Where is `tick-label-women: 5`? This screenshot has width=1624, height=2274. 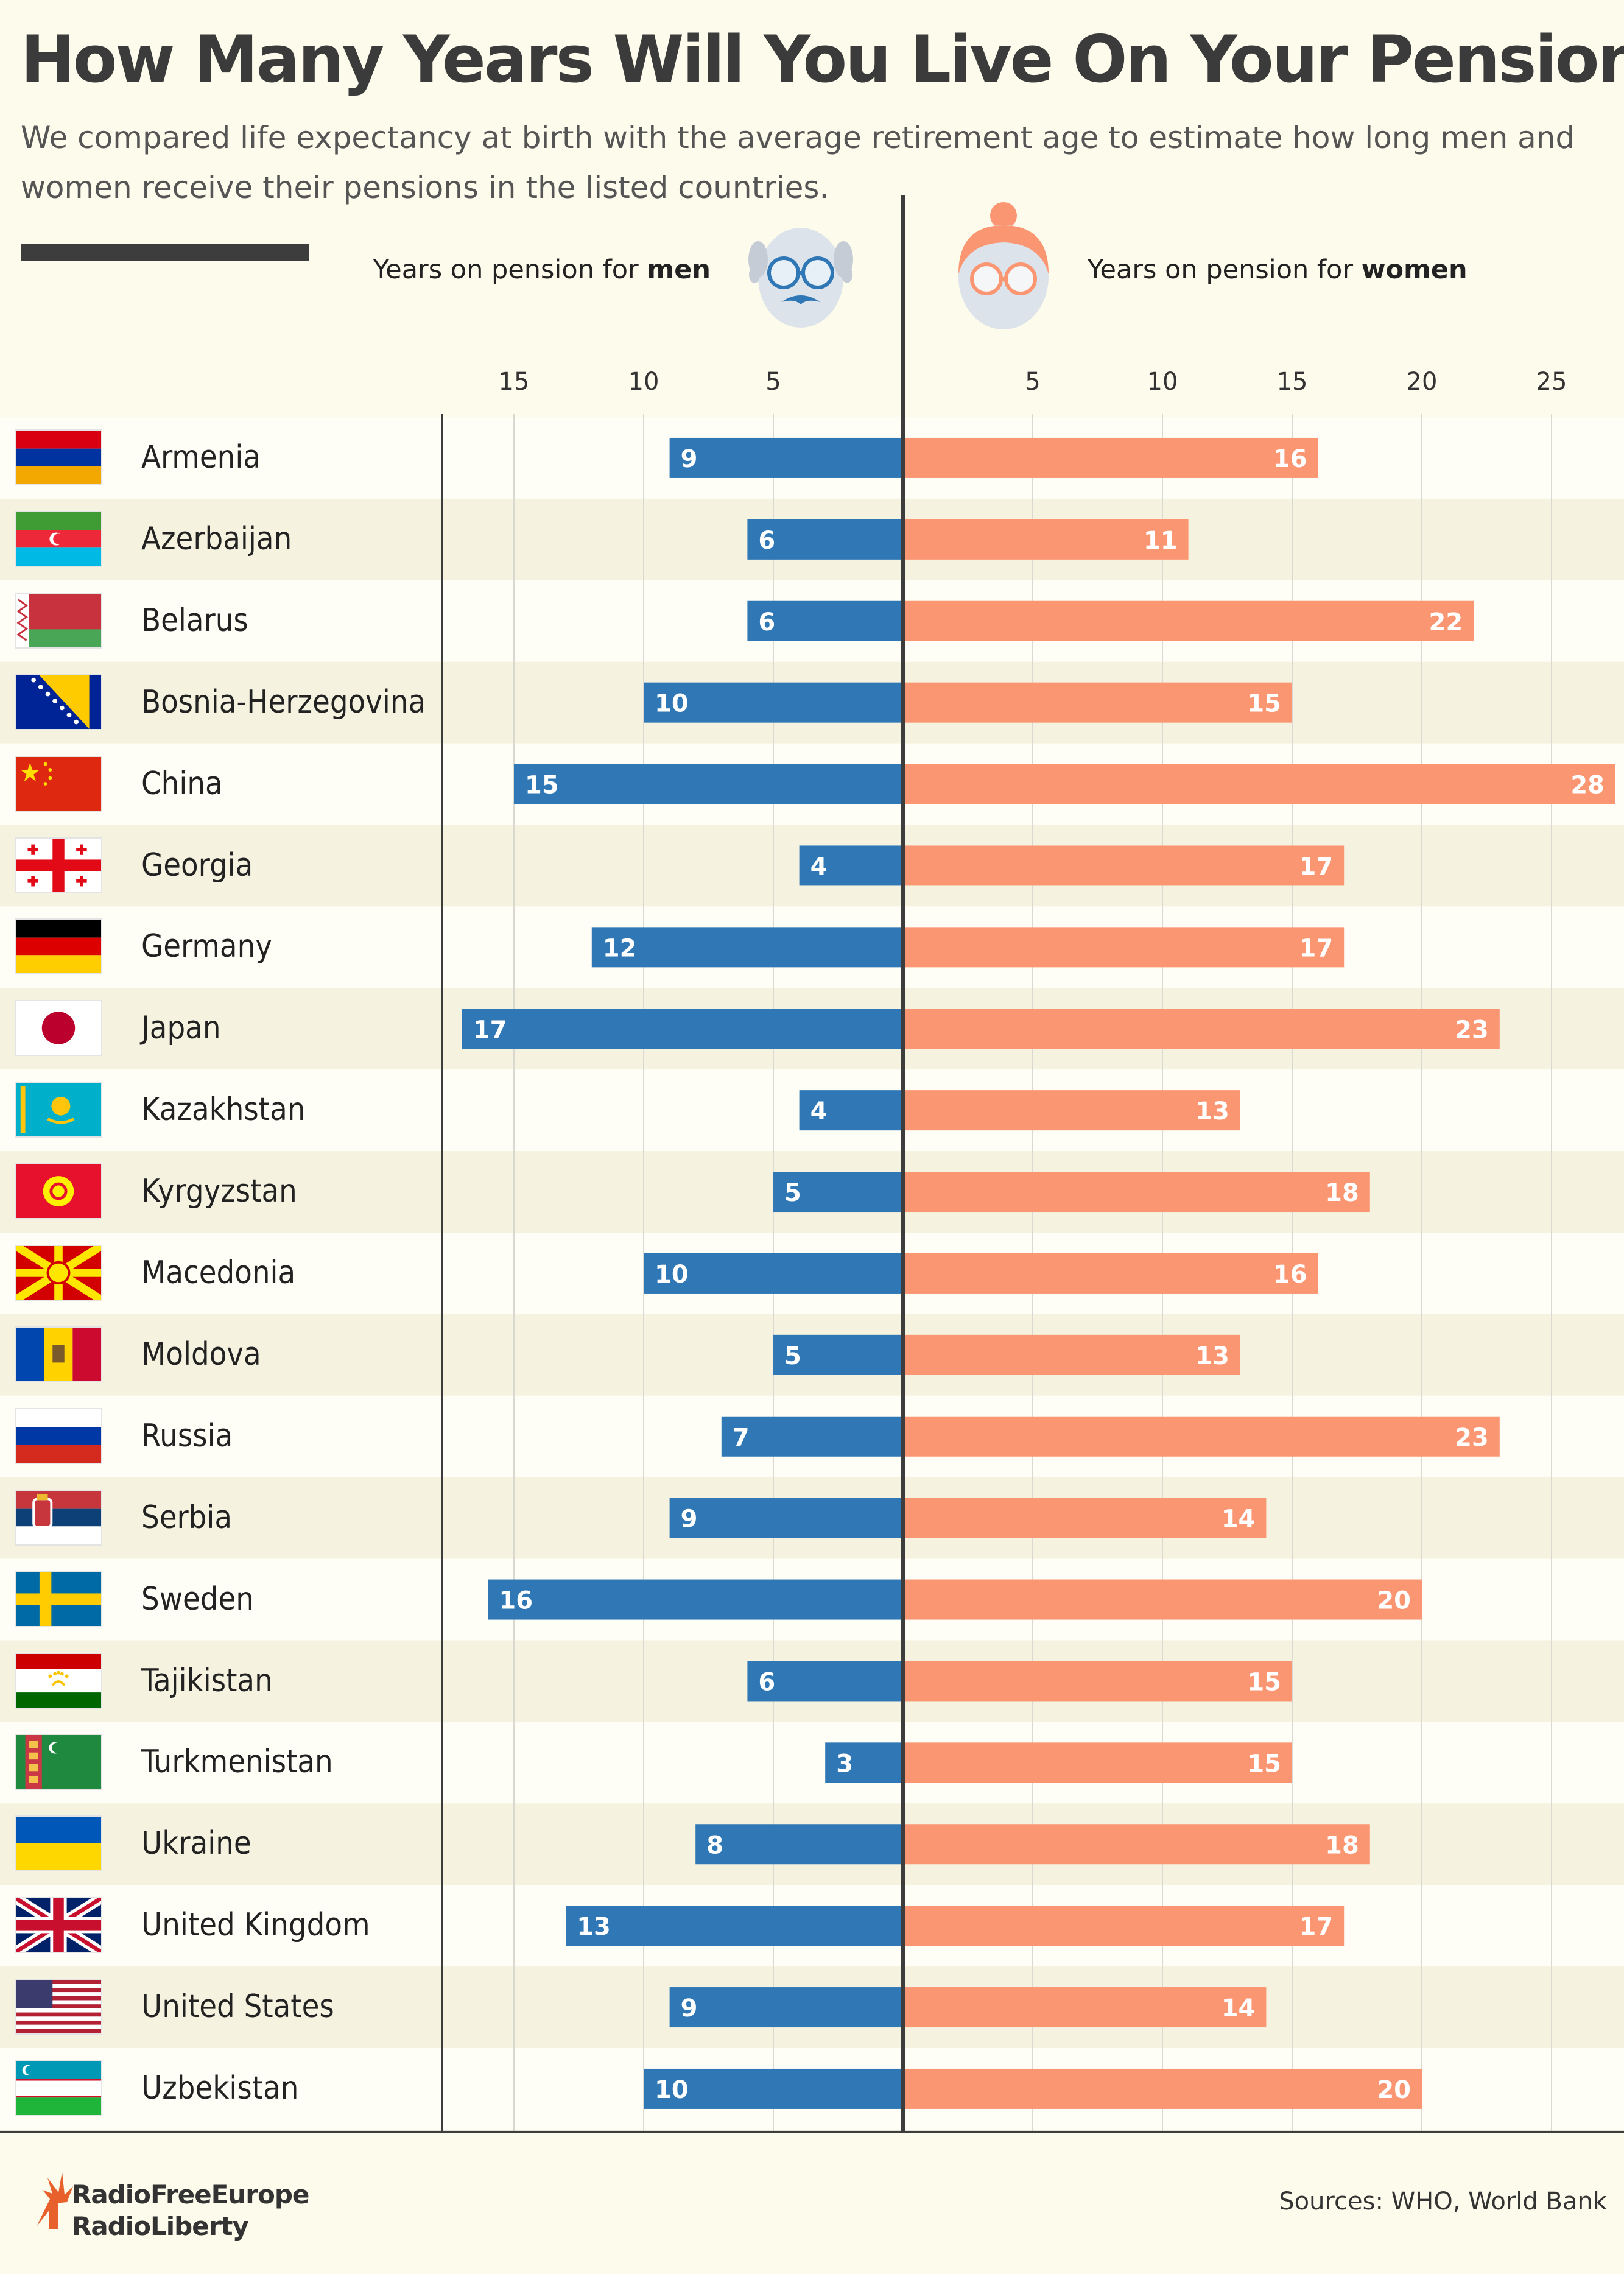
tick-label-women: 5 is located at coordinates (1032, 382).